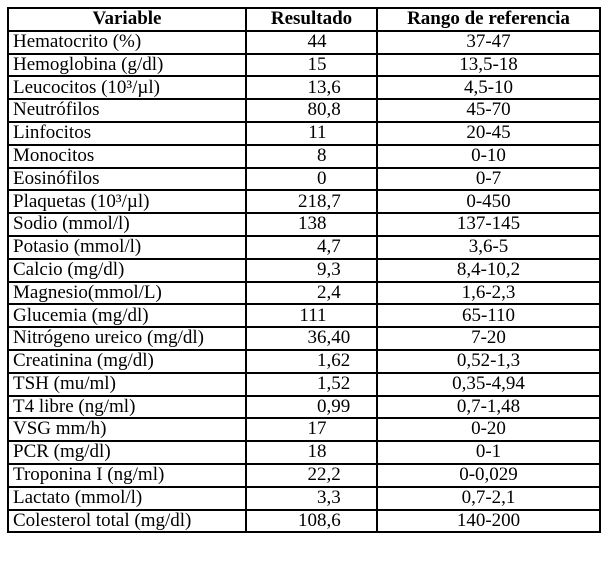 The height and width of the screenshot is (585, 607). I want to click on table-row: Leucocitos (10³/µl) 13 ,6 4,5-10, so click(304, 88).